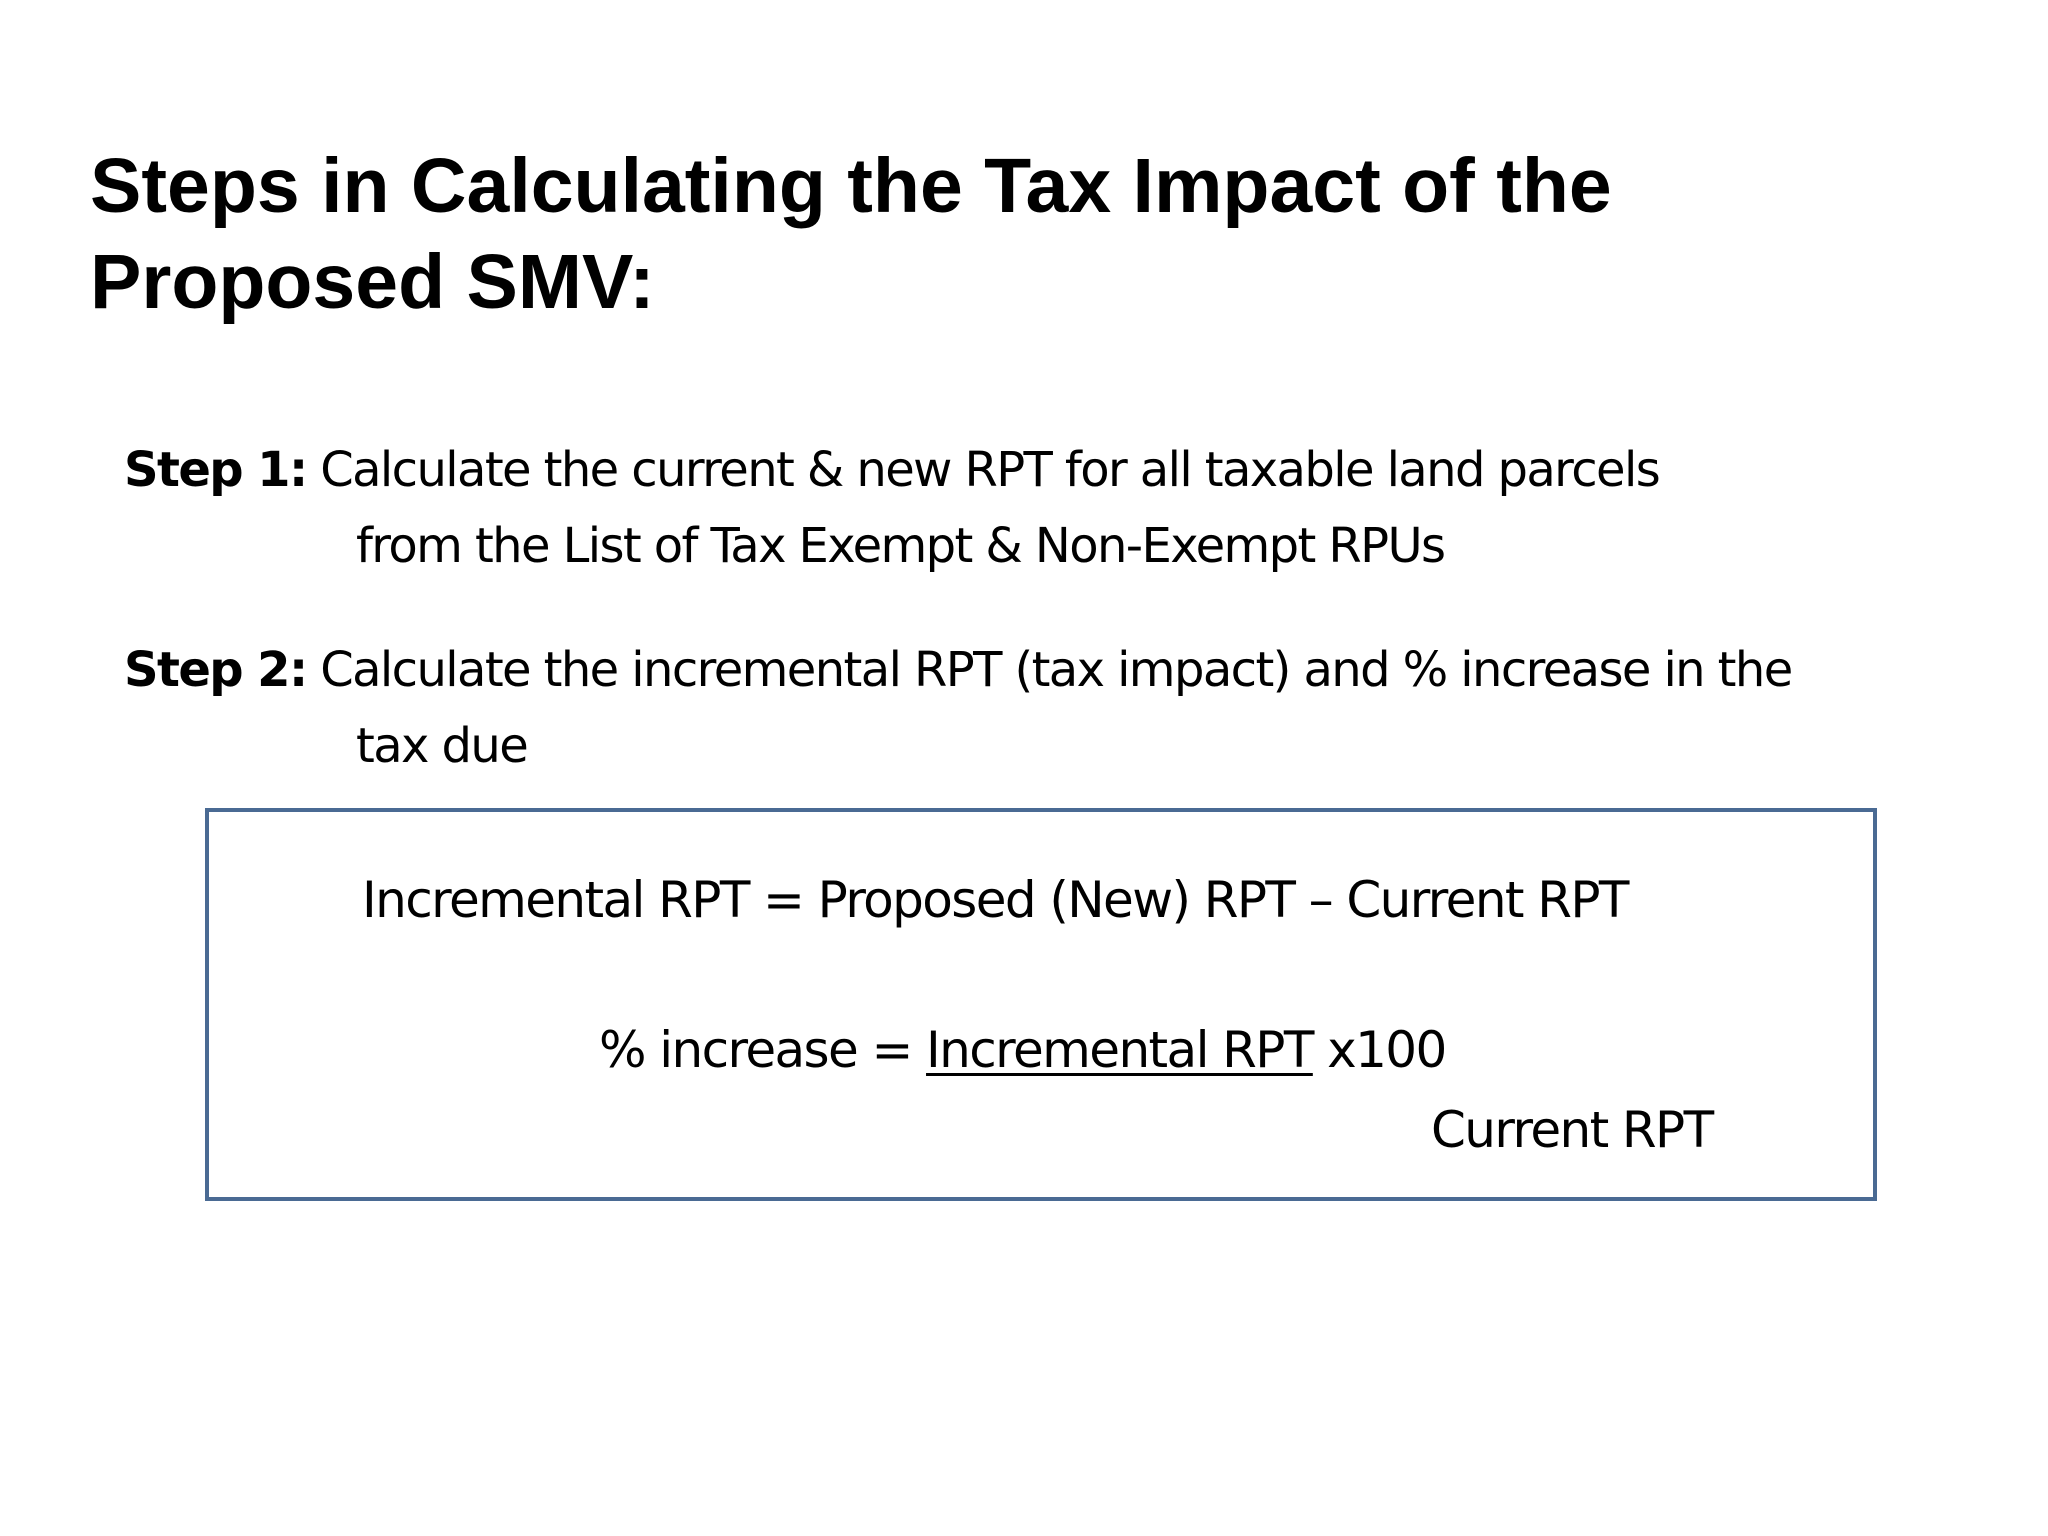  I want to click on step-2-text-line-2: tax due, so click(442, 746).